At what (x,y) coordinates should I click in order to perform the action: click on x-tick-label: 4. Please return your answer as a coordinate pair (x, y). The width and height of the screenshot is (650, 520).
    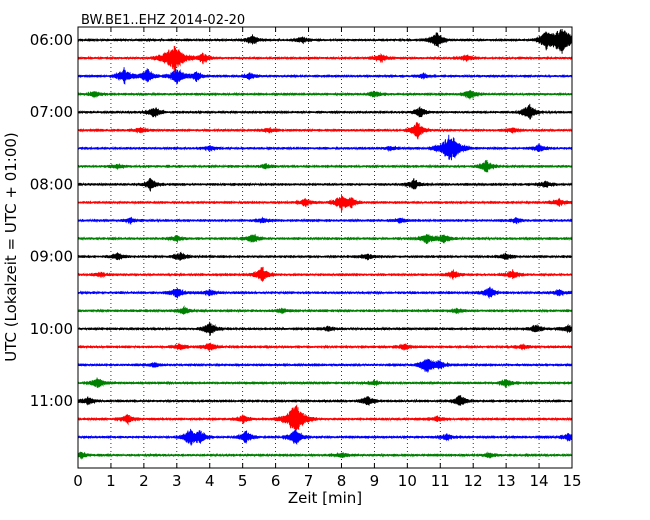
    Looking at the image, I should click on (210, 481).